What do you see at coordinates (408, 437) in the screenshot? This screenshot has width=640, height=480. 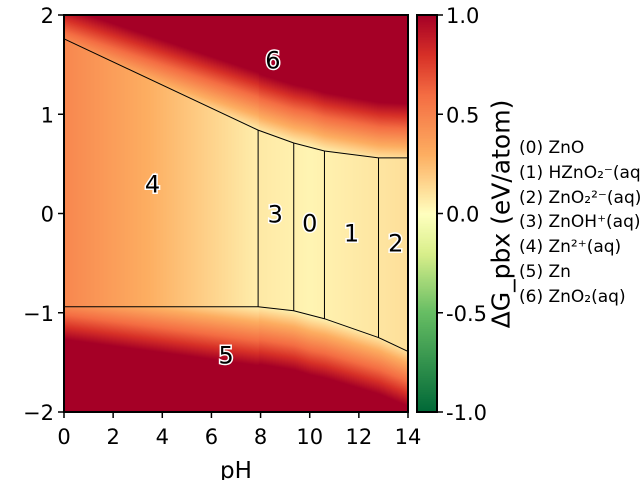 I see `x-tick-label: 14` at bounding box center [408, 437].